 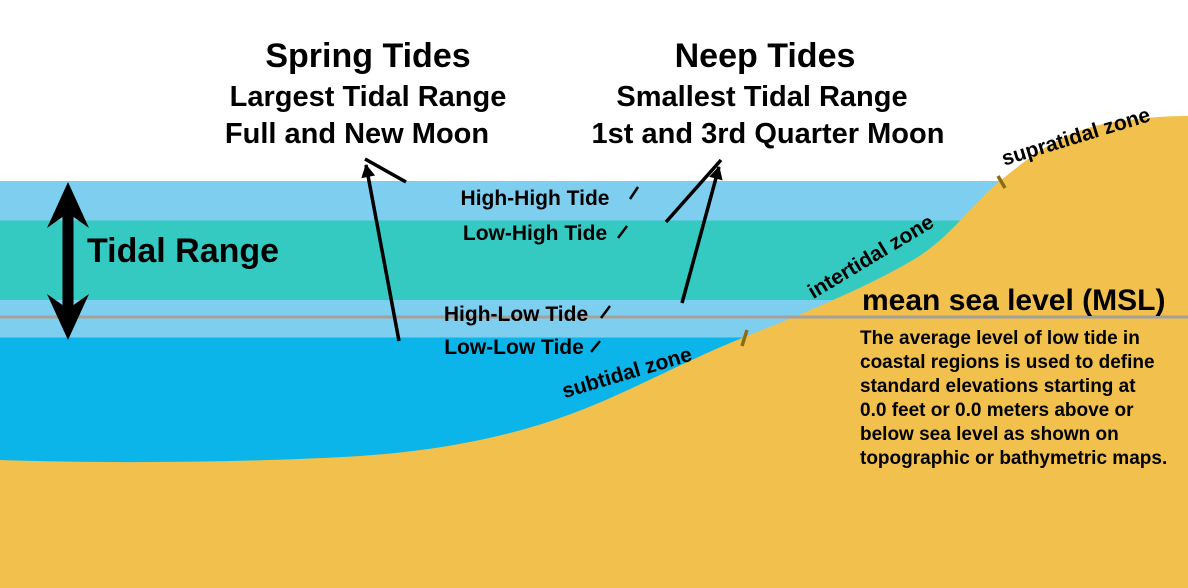 I want to click on high-low-tide-tick-icon, so click(x=605, y=312).